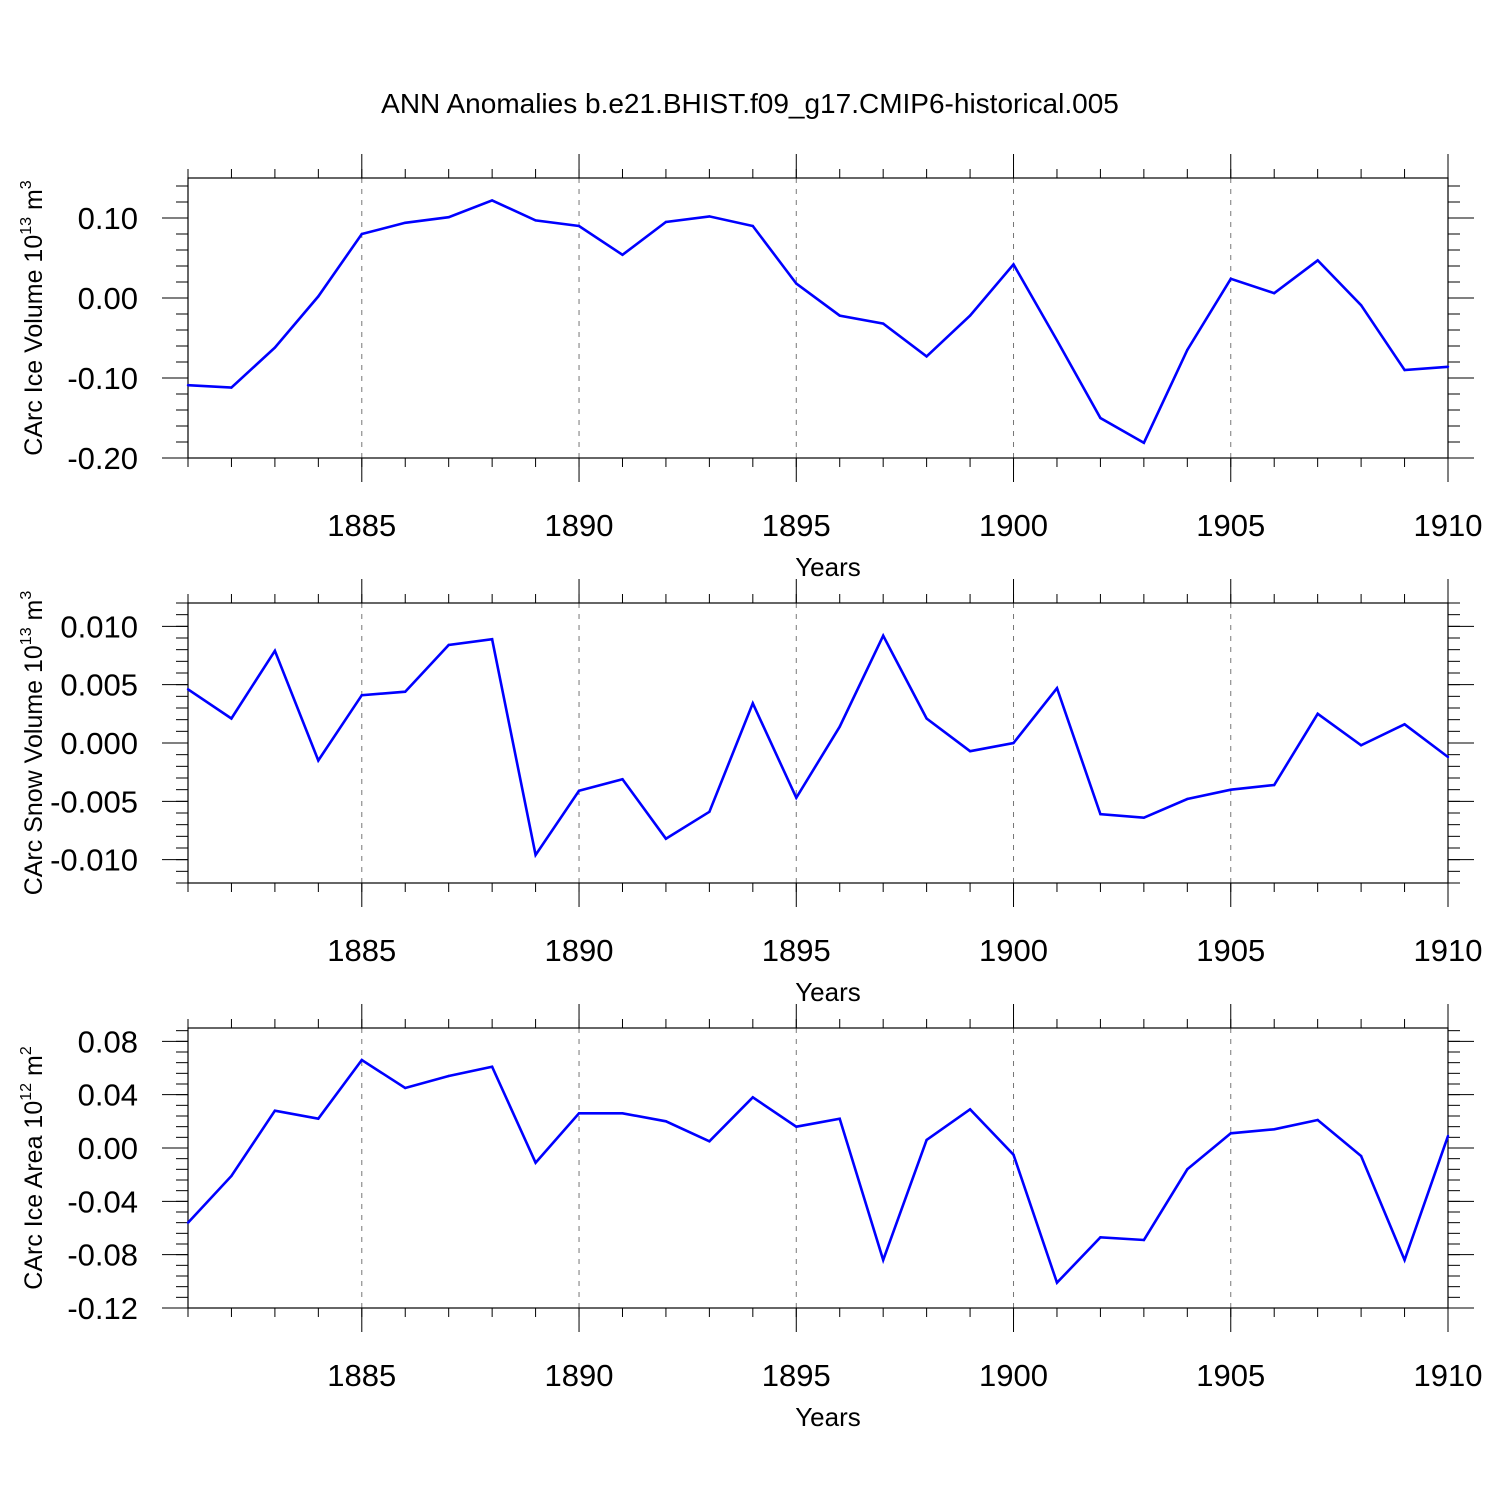  What do you see at coordinates (108, 298) in the screenshot?
I see `y-tick-label: 0.00` at bounding box center [108, 298].